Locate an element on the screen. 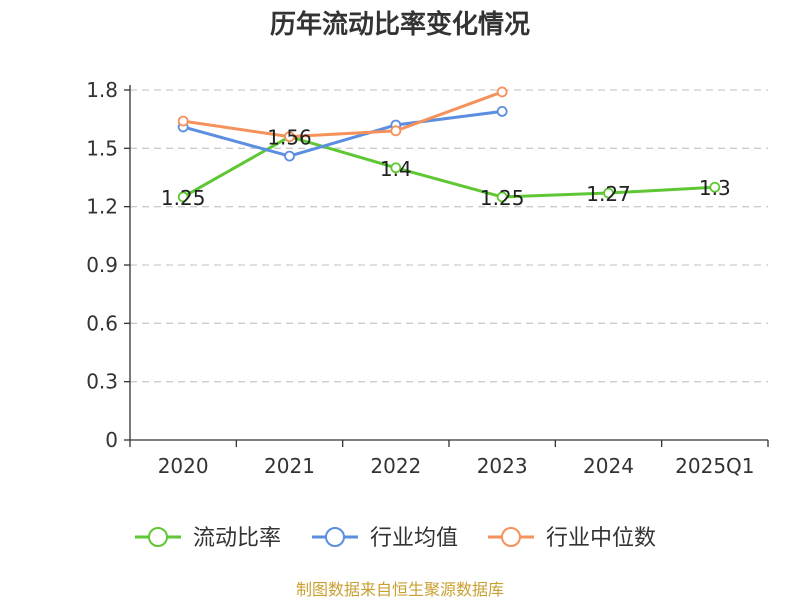  legend-item-0: 流动比率 is located at coordinates (208, 538).